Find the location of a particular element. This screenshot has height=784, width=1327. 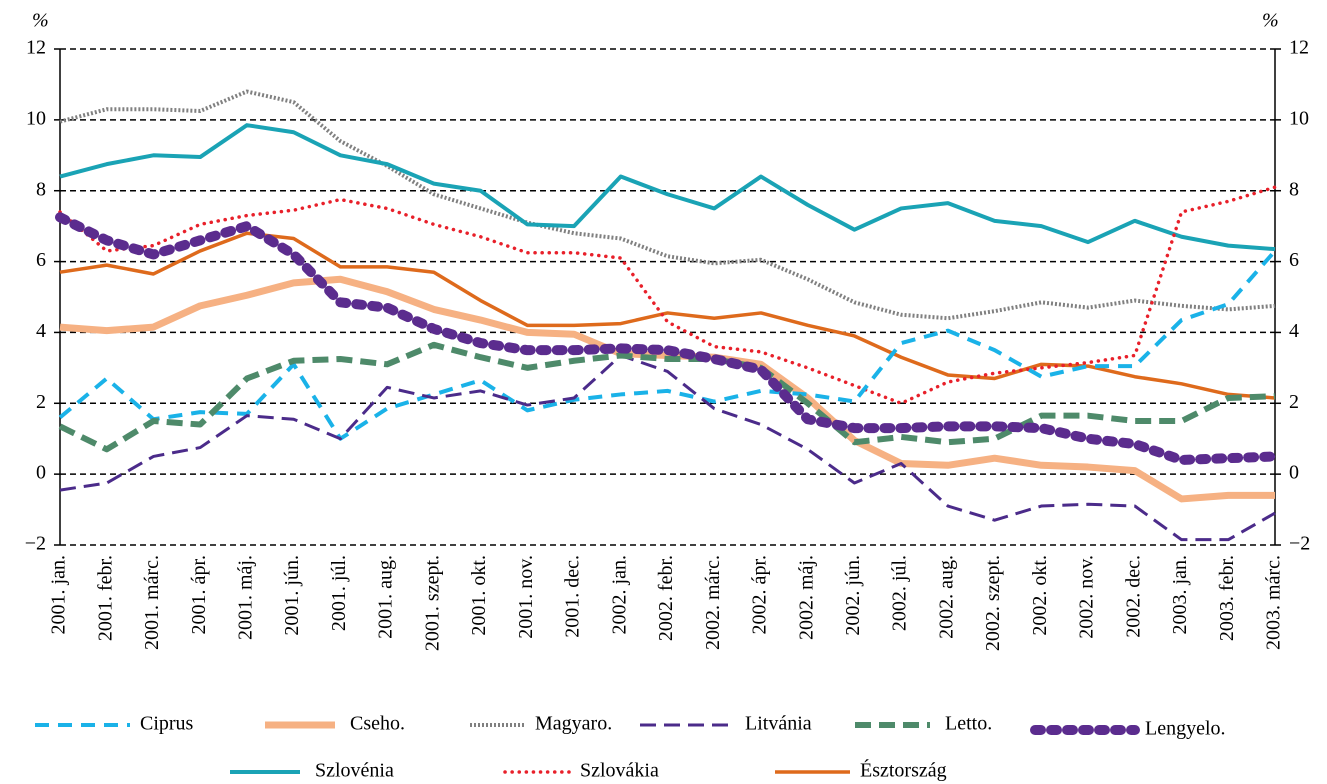

y2-tick-label: 4 is located at coordinates (1294, 331).